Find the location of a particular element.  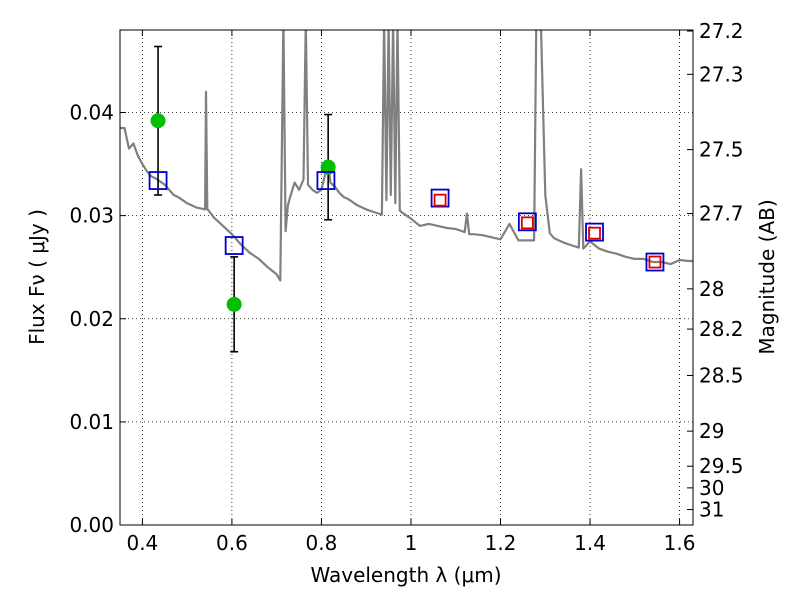

mag-tick-label: 28 is located at coordinates (711, 289).